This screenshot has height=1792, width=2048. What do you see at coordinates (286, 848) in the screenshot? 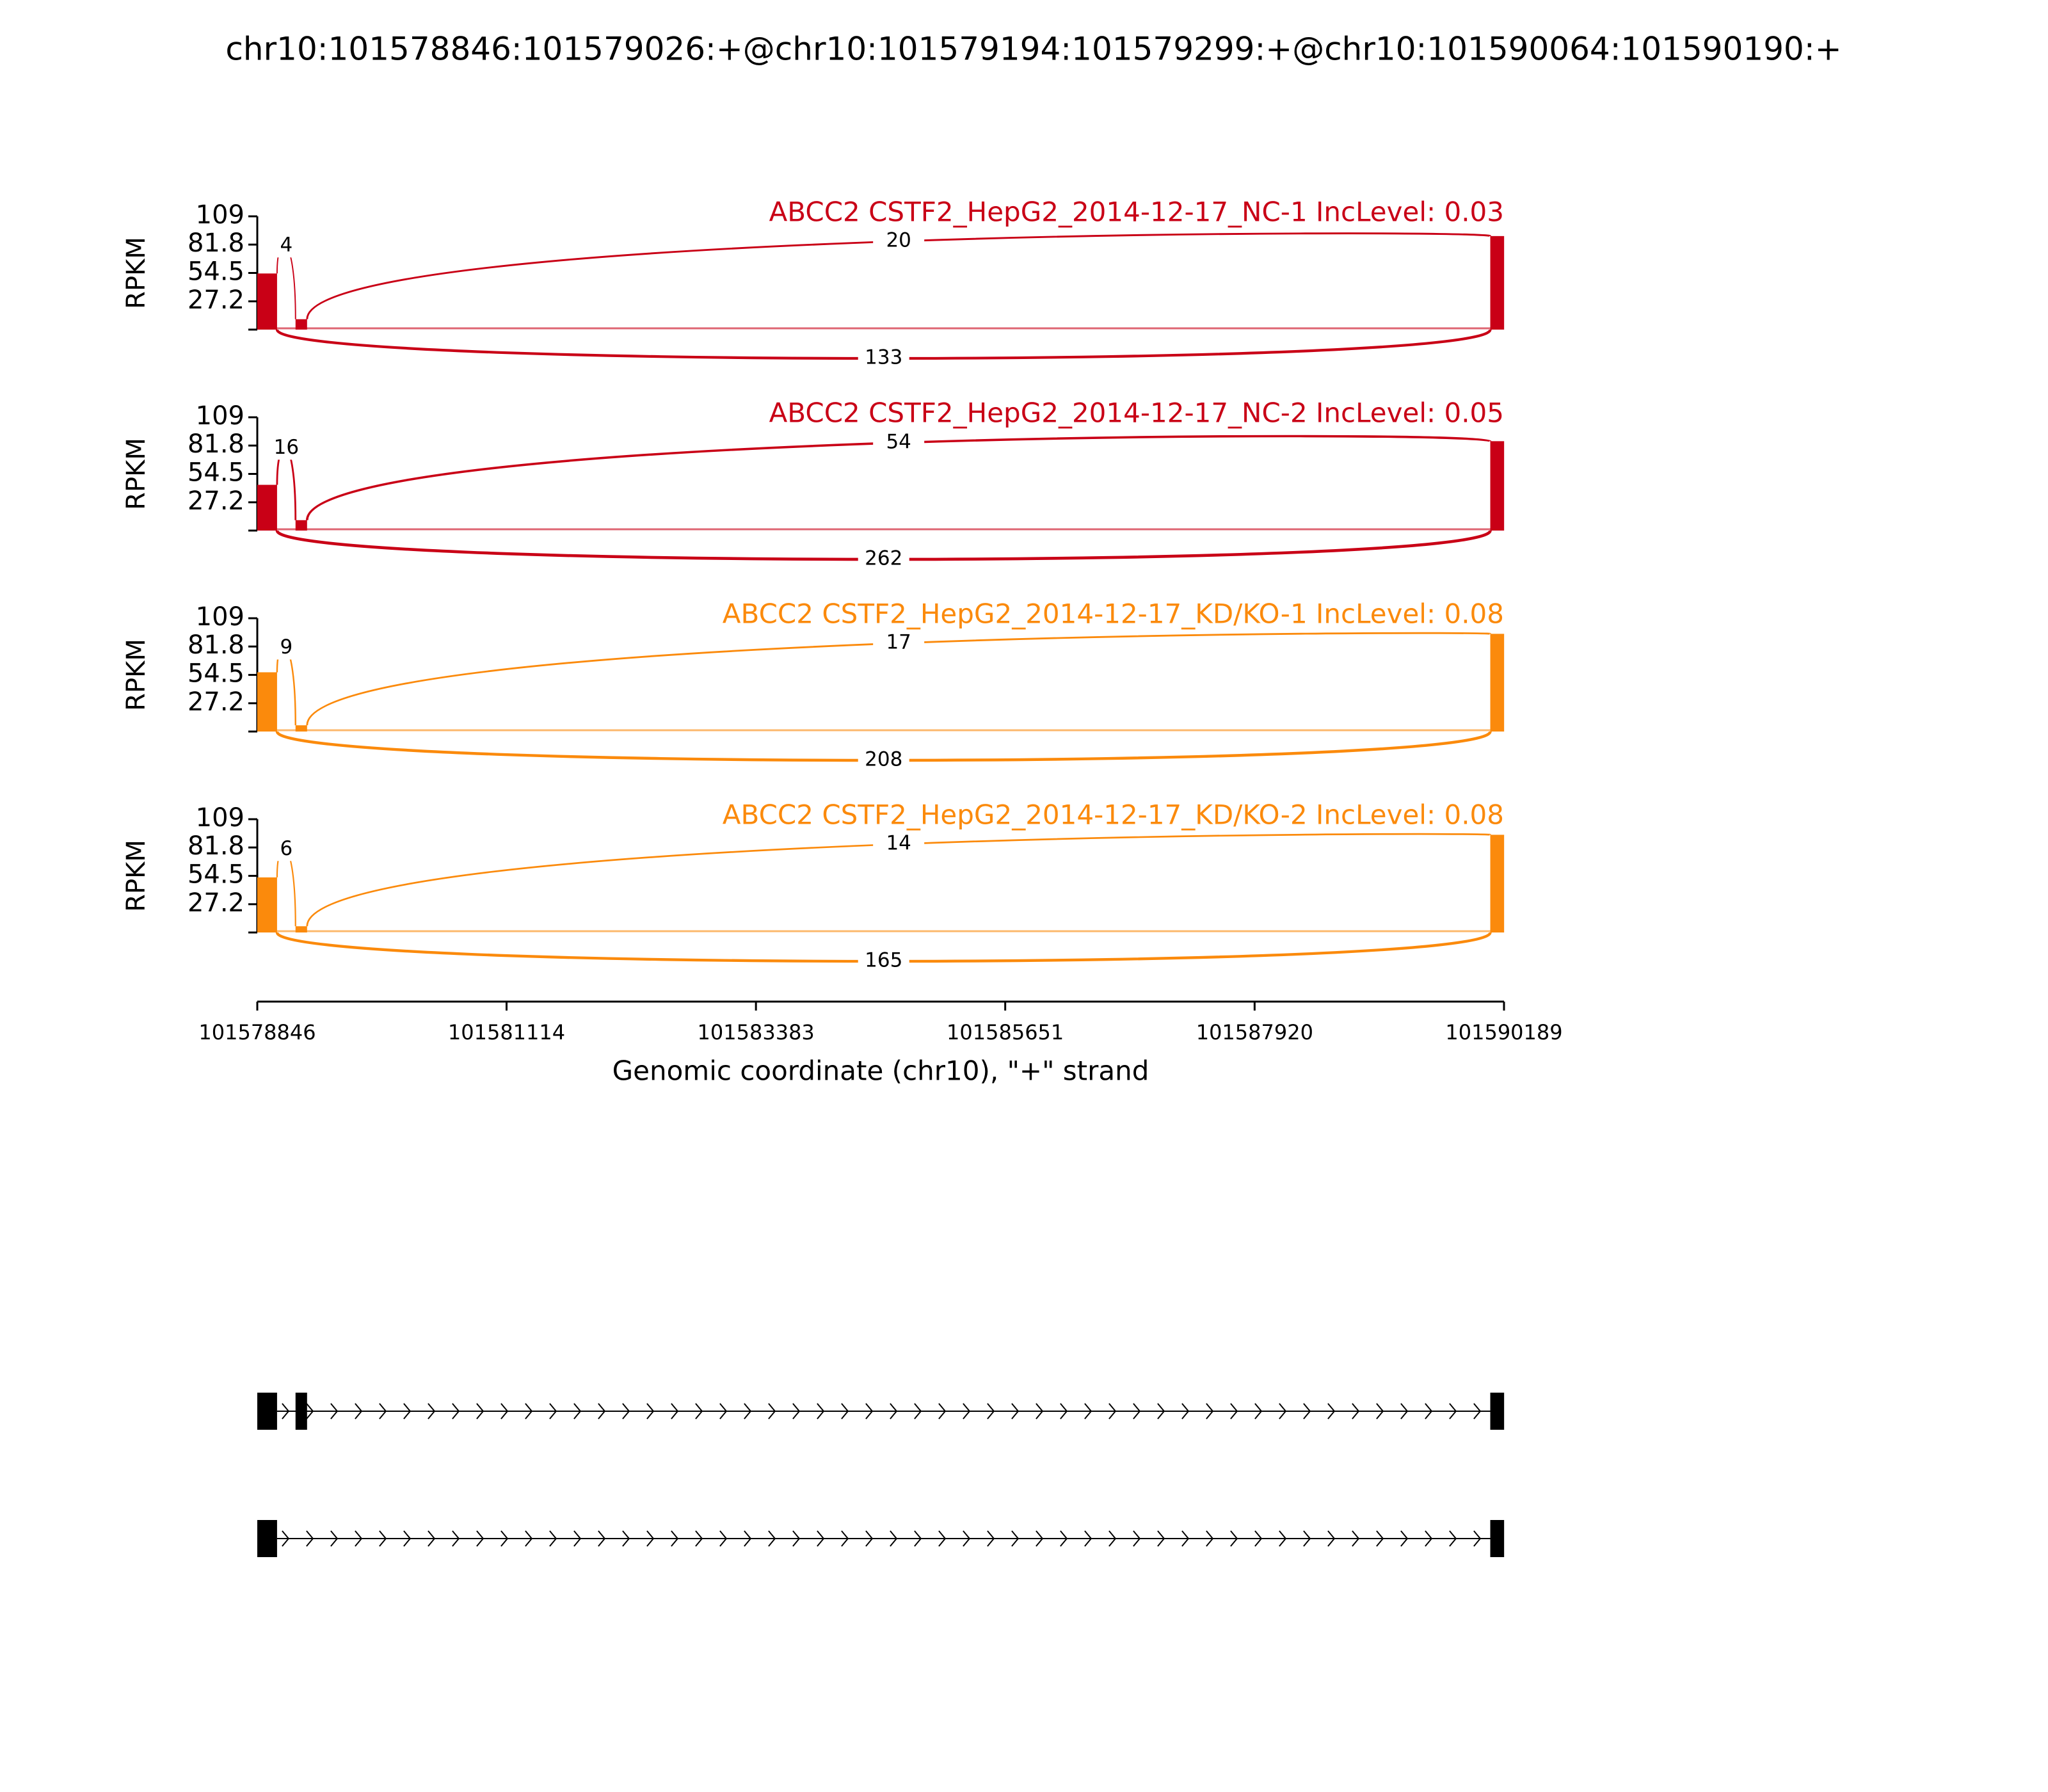
I see `junction-label: 6` at bounding box center [286, 848].